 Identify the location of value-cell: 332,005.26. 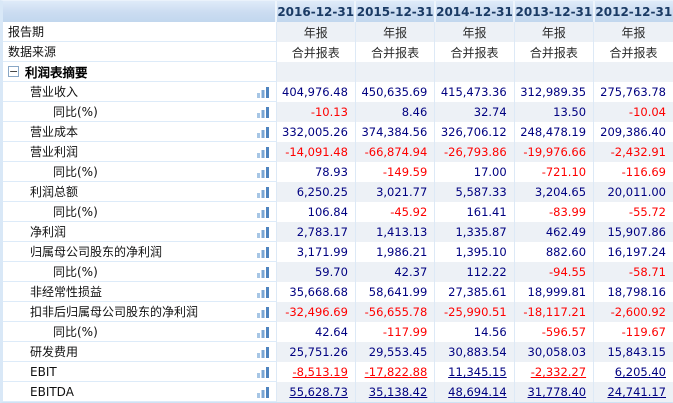
(315, 132).